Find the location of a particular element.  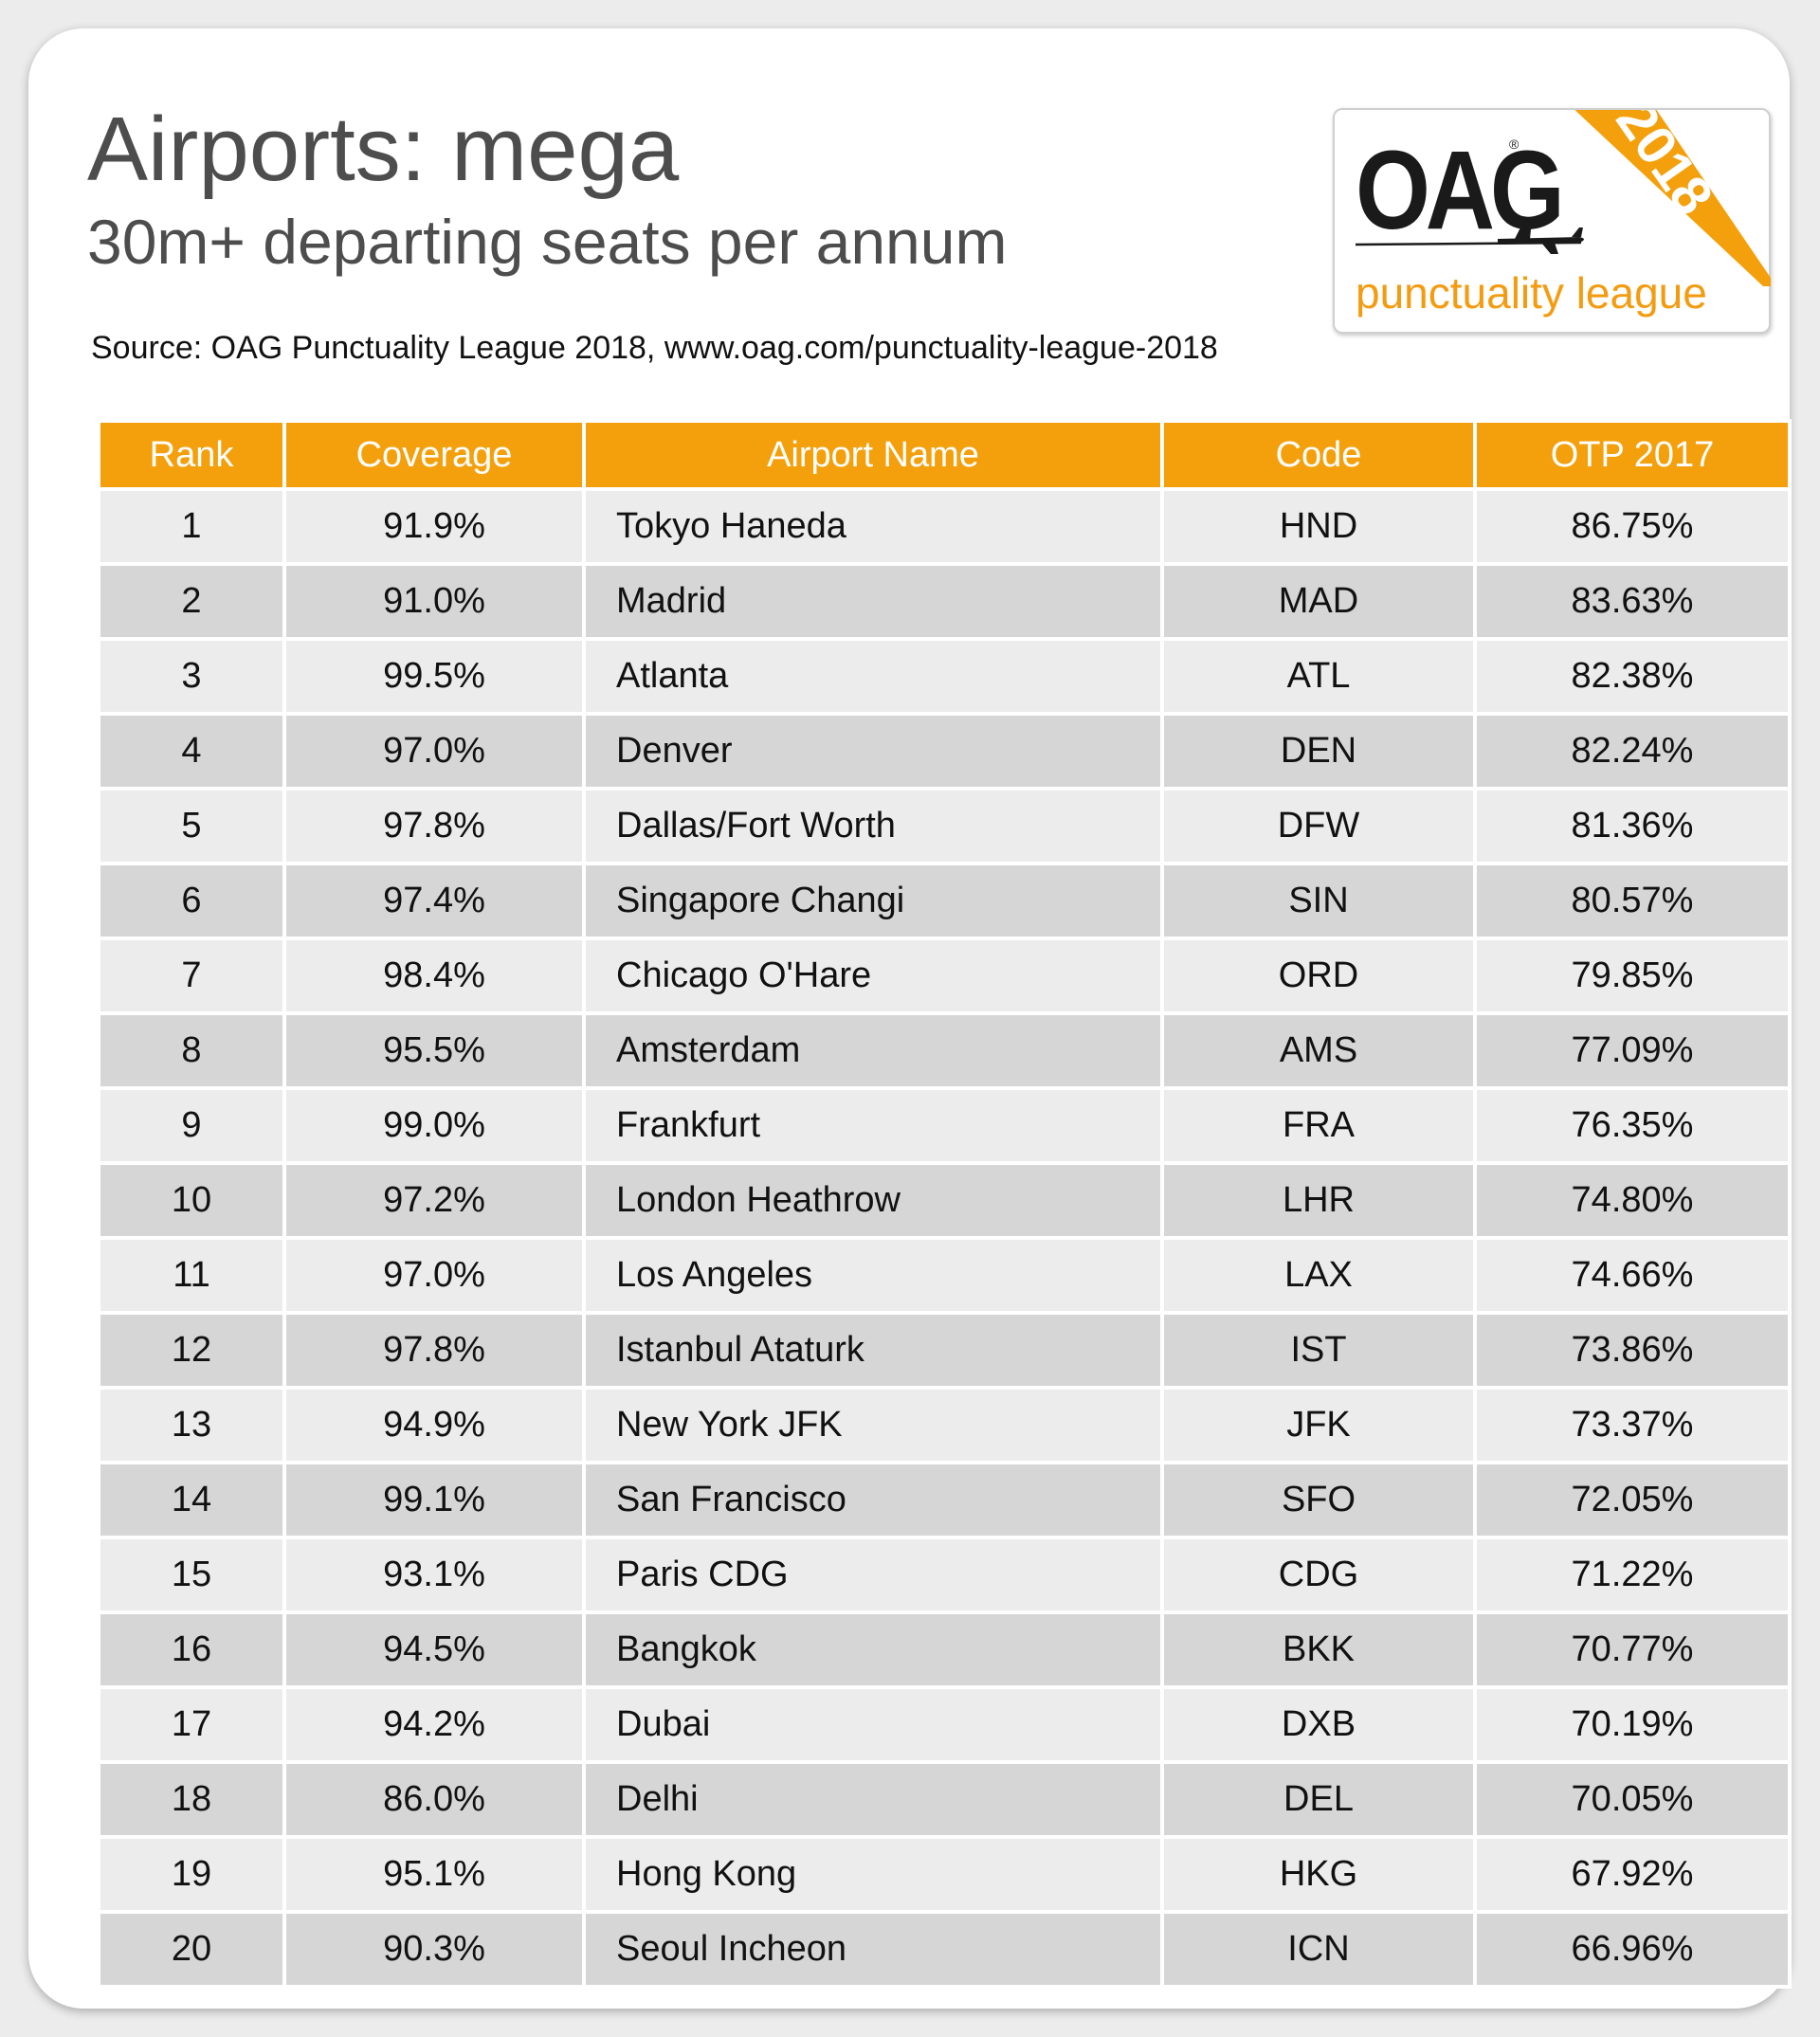

oag-logo: 2018 OAG ® punctuality league is located at coordinates (1552, 221).